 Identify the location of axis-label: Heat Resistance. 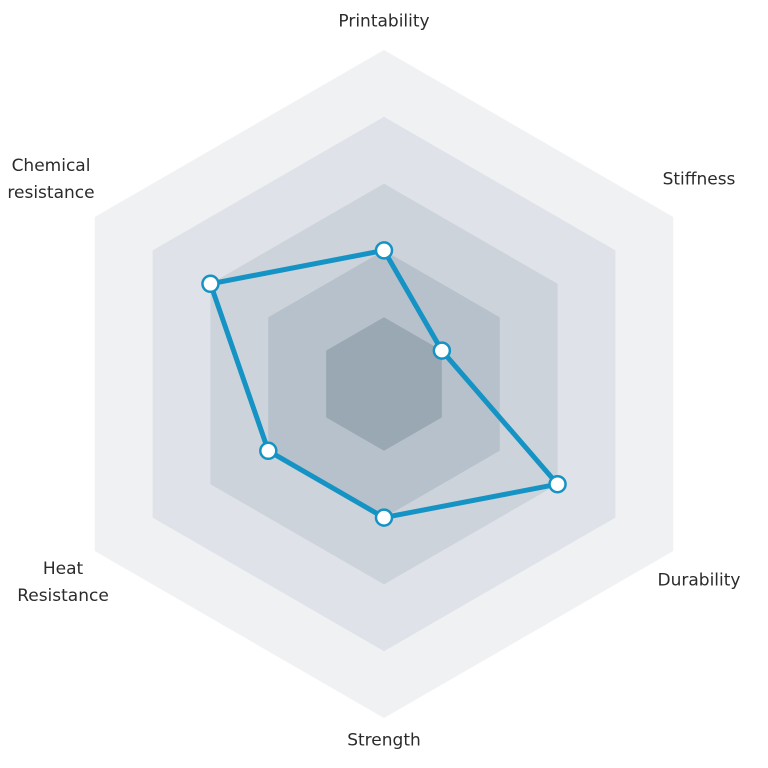
(63, 582).